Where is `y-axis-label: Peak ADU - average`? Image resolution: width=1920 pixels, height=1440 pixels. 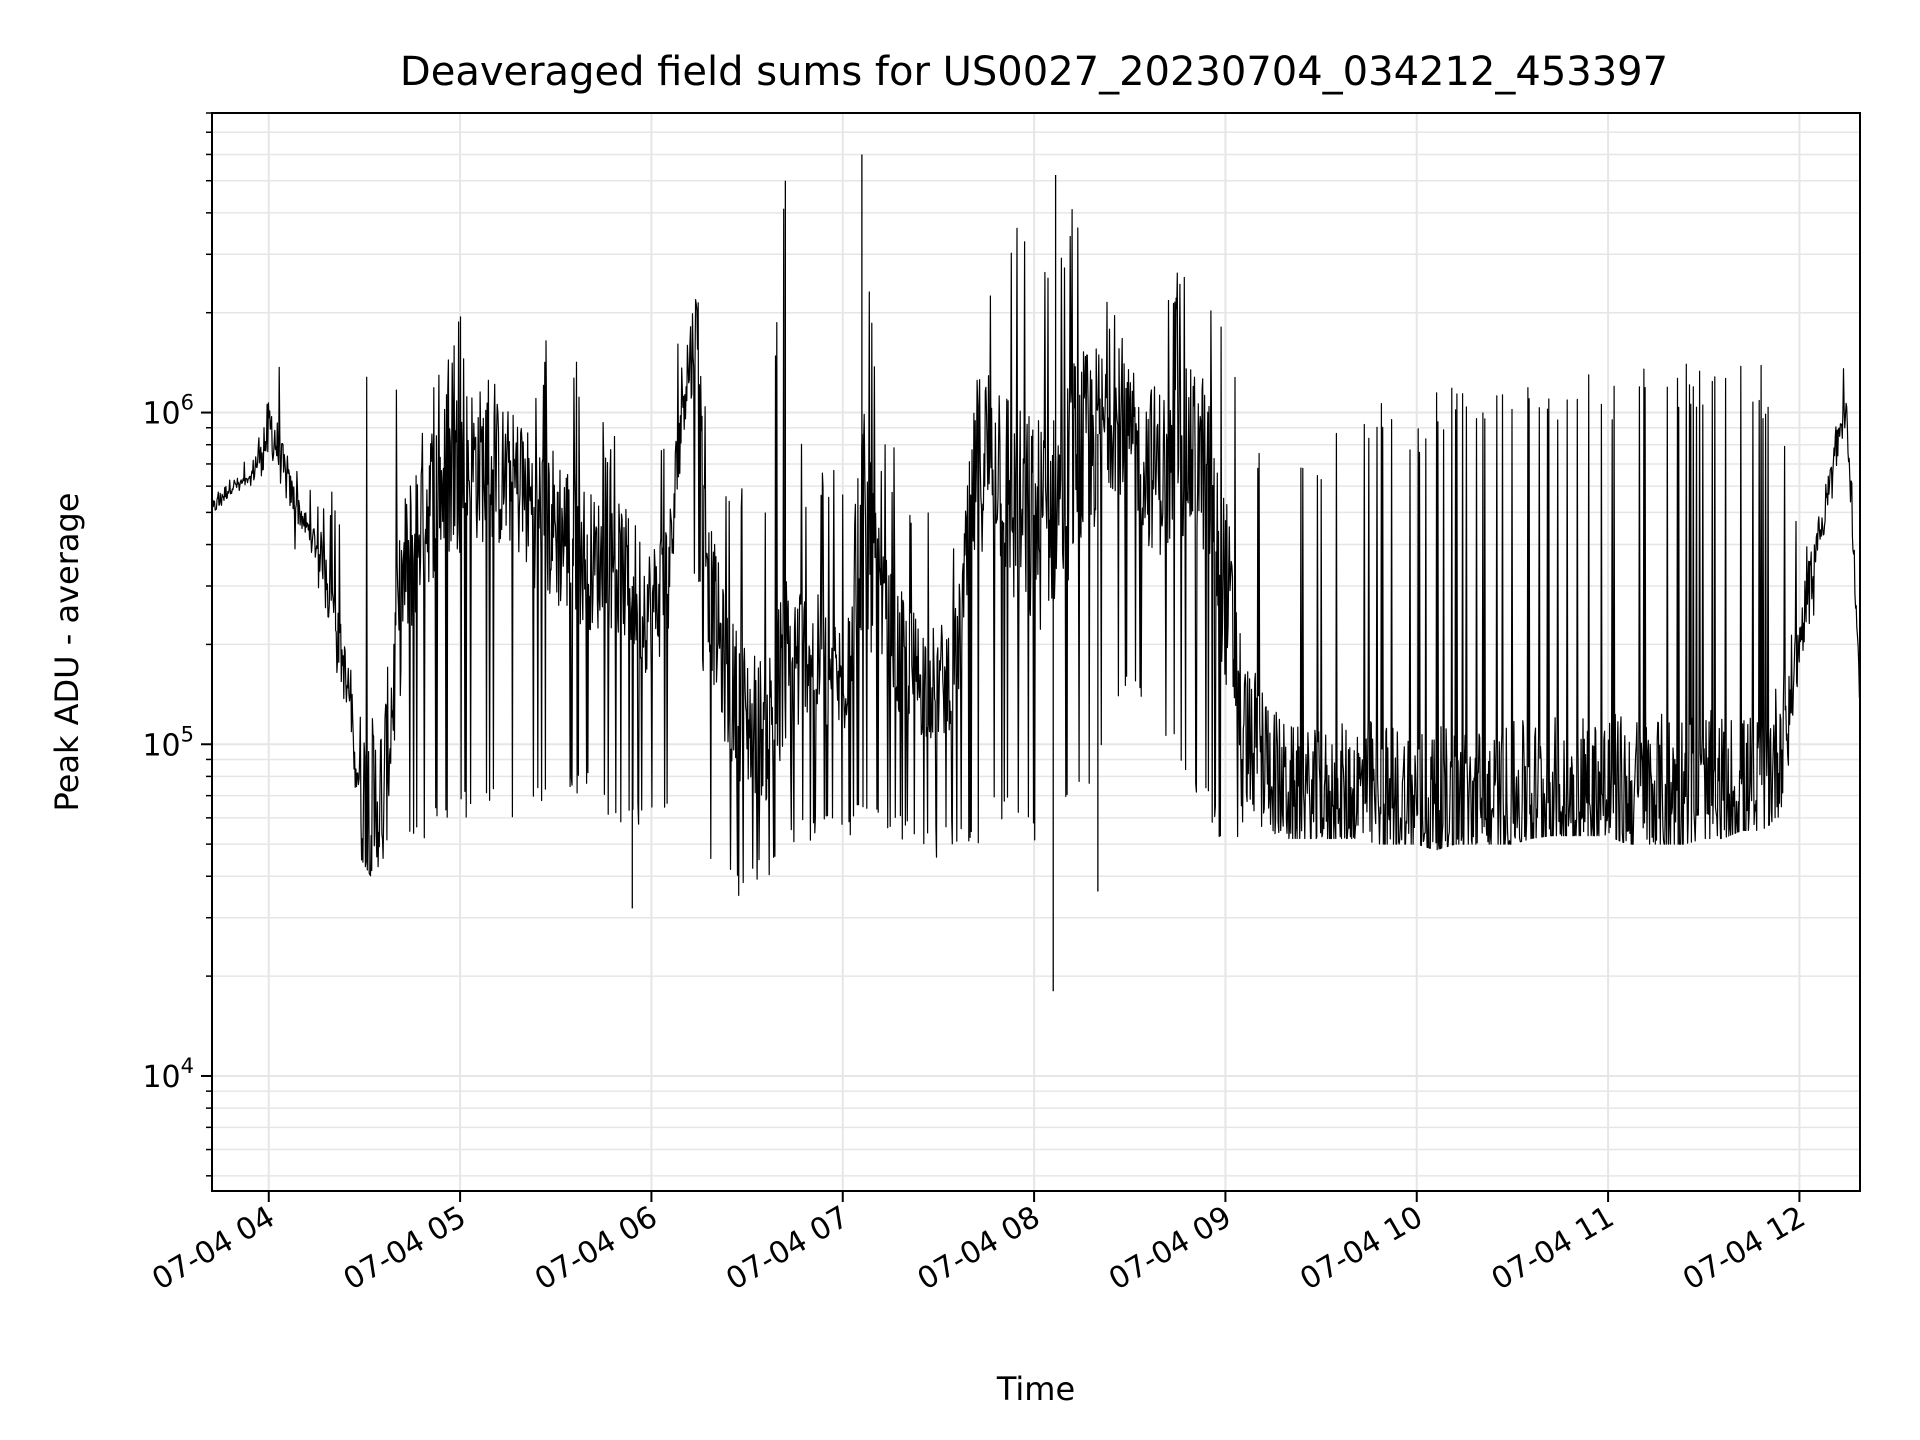 y-axis-label: Peak ADU - average is located at coordinates (67, 652).